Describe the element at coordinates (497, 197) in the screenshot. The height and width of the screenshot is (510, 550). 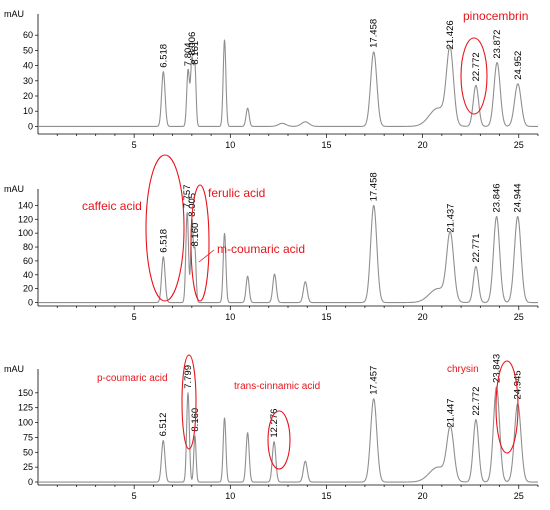
I see `peak-label: 23.846` at that location.